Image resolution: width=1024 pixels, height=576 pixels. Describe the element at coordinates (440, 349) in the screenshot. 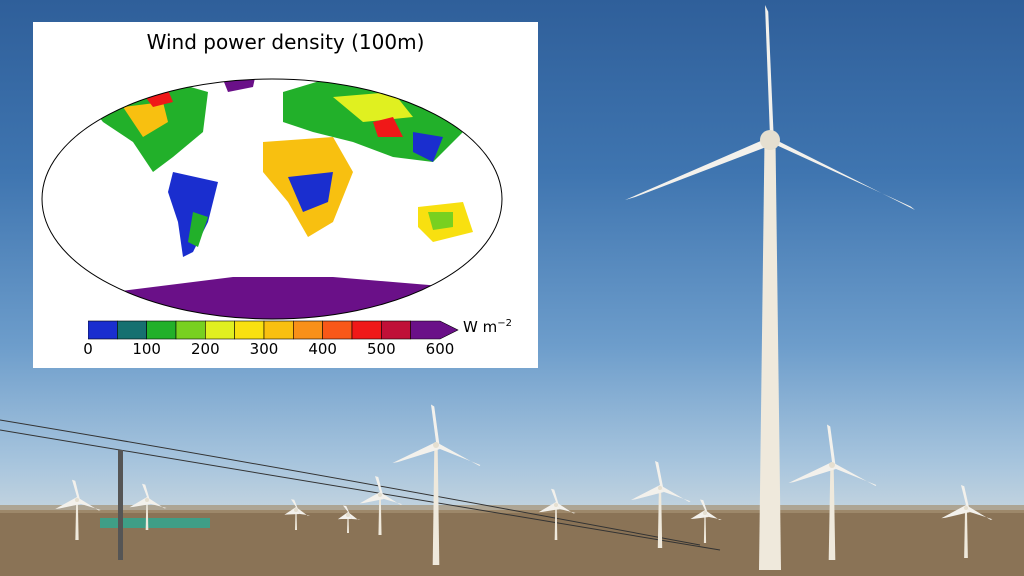

I see `colorbar-tick-label: 600` at that location.